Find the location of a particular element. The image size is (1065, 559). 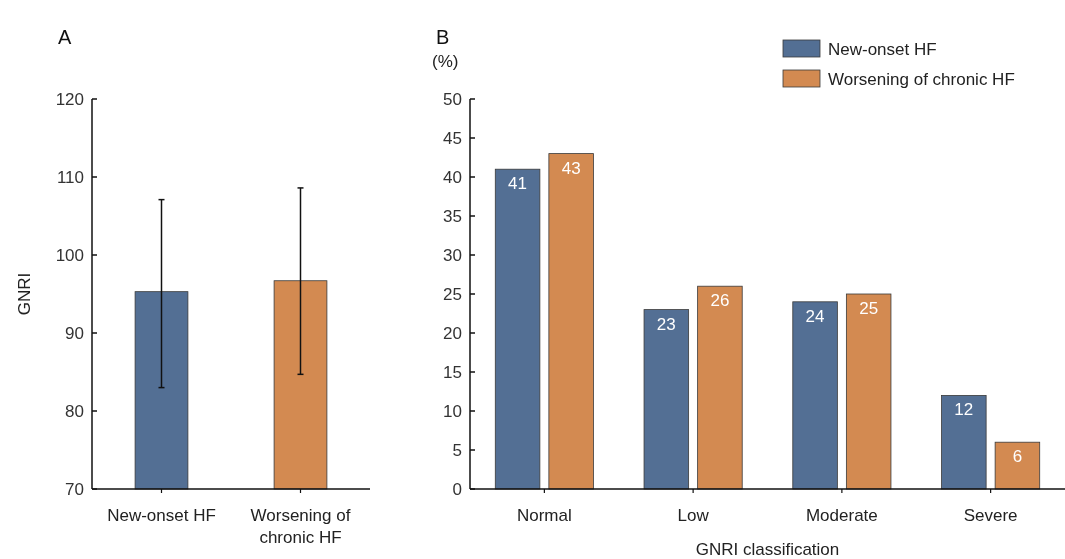

y-tick-label: 40 is located at coordinates (452, 177).